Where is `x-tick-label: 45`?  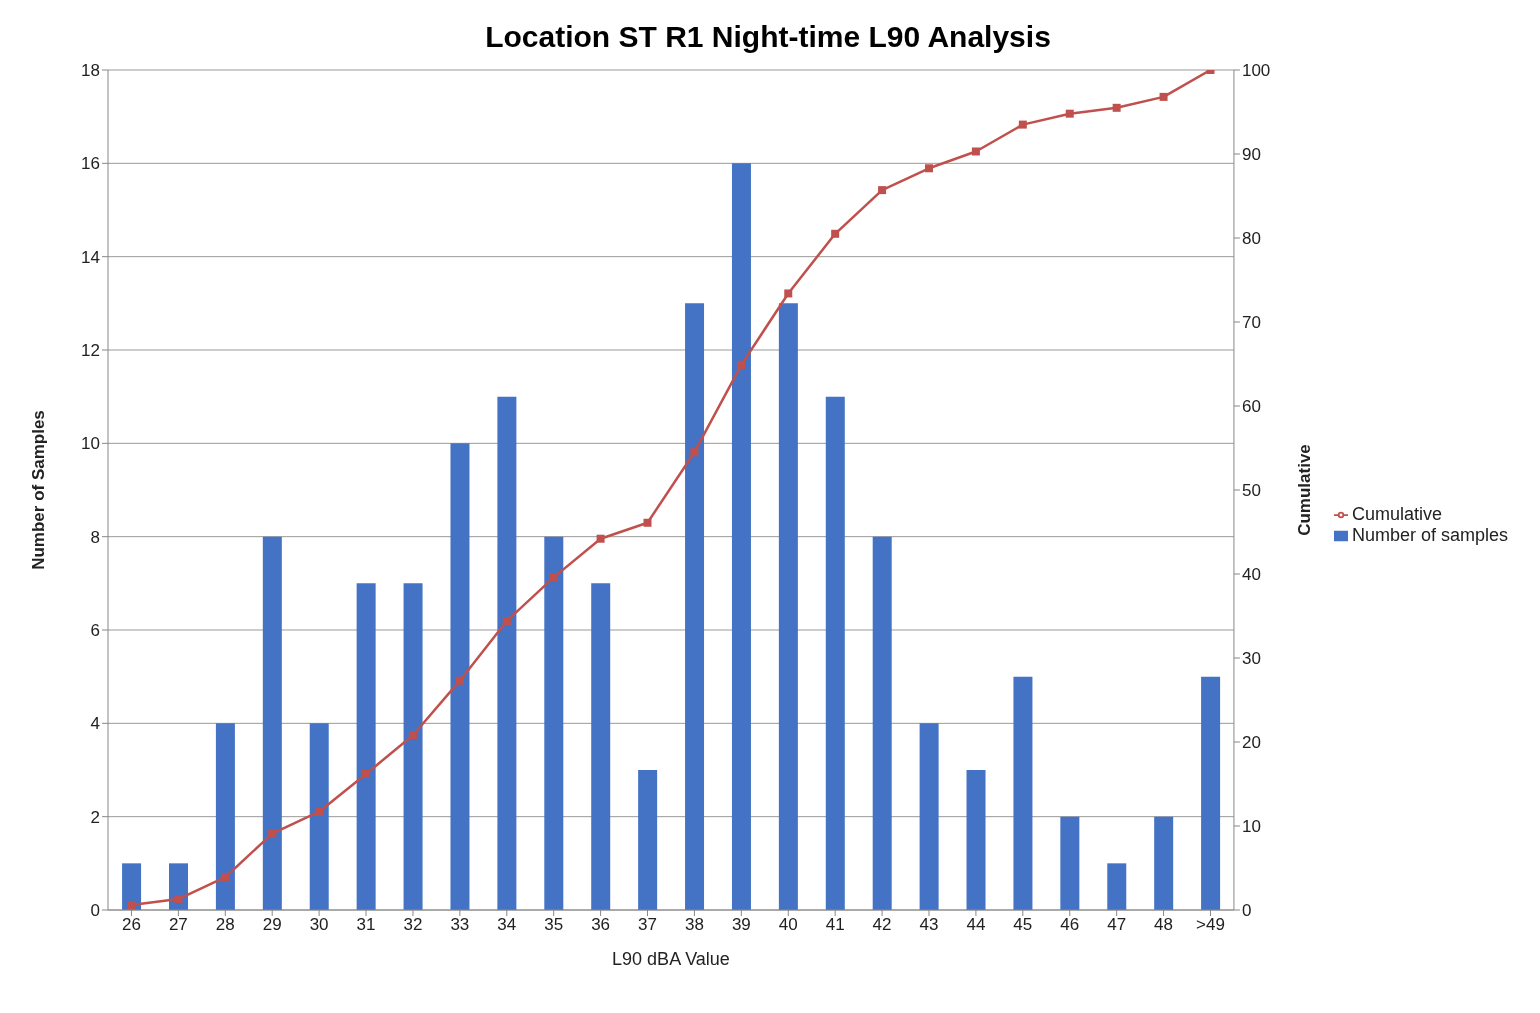
x-tick-label: 45 is located at coordinates (1023, 925).